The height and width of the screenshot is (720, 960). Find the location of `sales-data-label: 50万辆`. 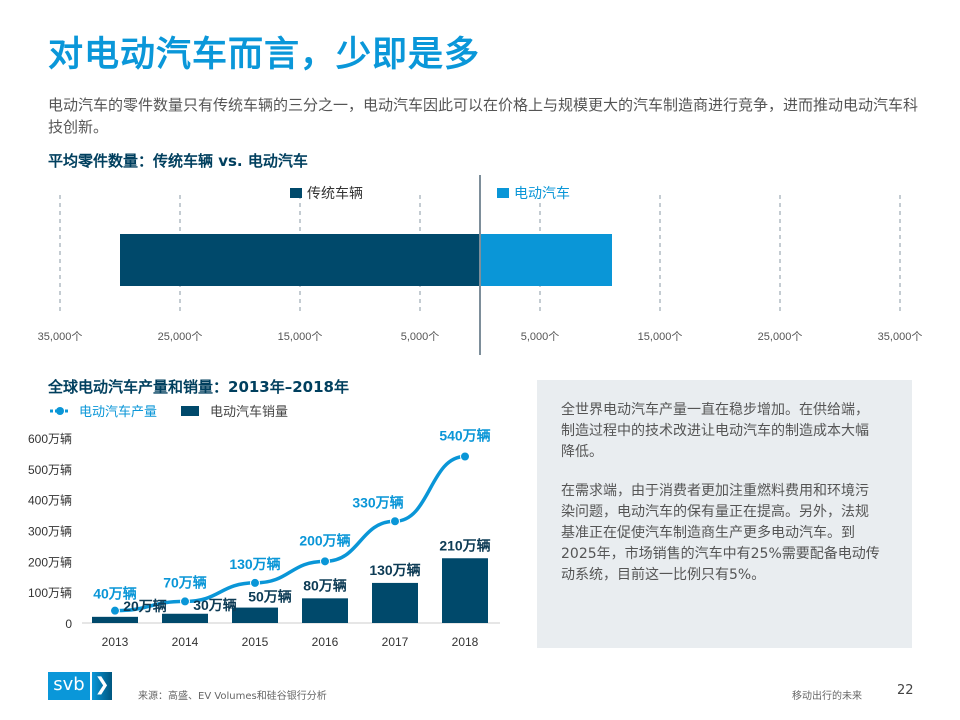

sales-data-label: 50万辆 is located at coordinates (270, 597).